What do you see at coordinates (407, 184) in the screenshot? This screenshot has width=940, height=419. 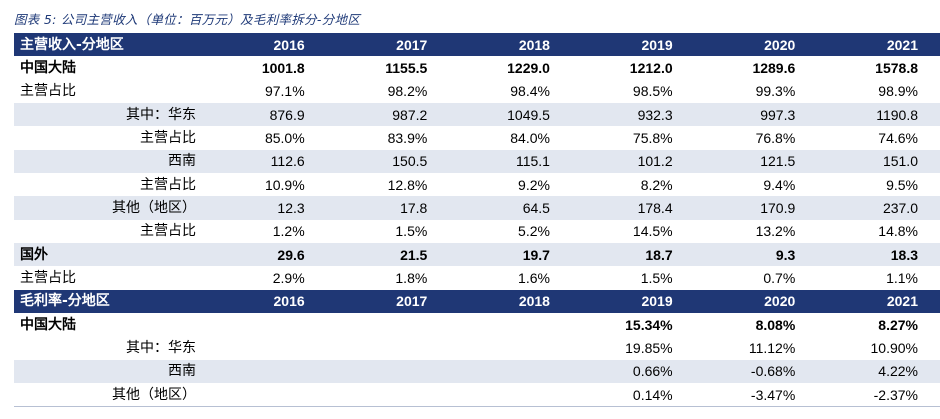 I see `table-cell: 12.8%` at bounding box center [407, 184].